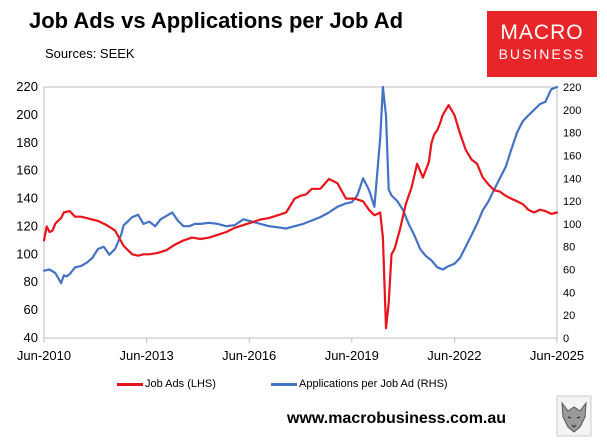 The image size is (607, 444). Describe the element at coordinates (44, 355) in the screenshot. I see `x-tick-label: Jun-2010` at that location.